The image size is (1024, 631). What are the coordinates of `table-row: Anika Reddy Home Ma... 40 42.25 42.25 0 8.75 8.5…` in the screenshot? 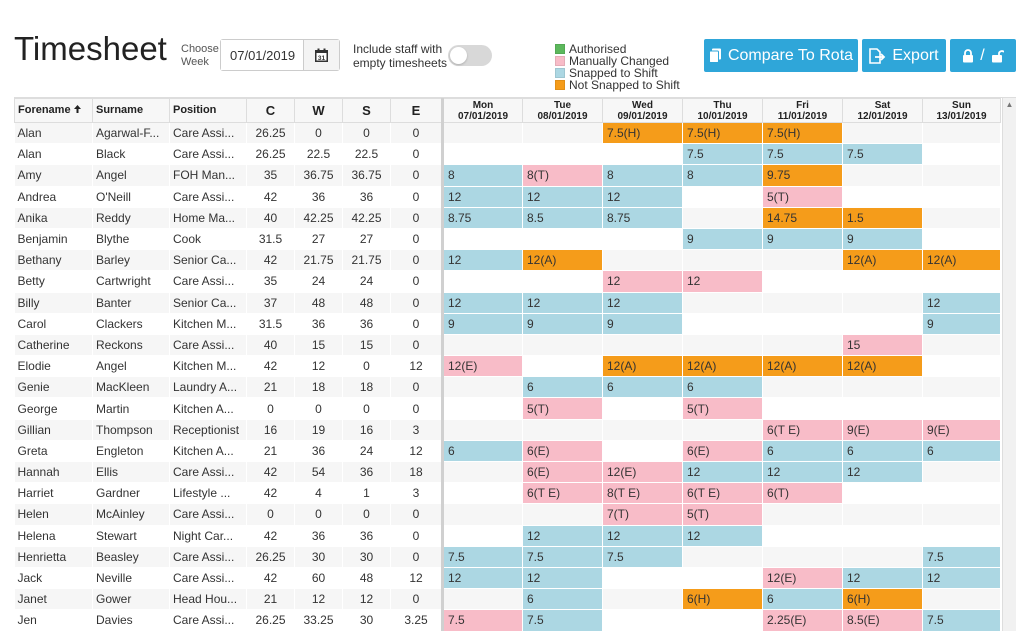 It's located at (507, 218).